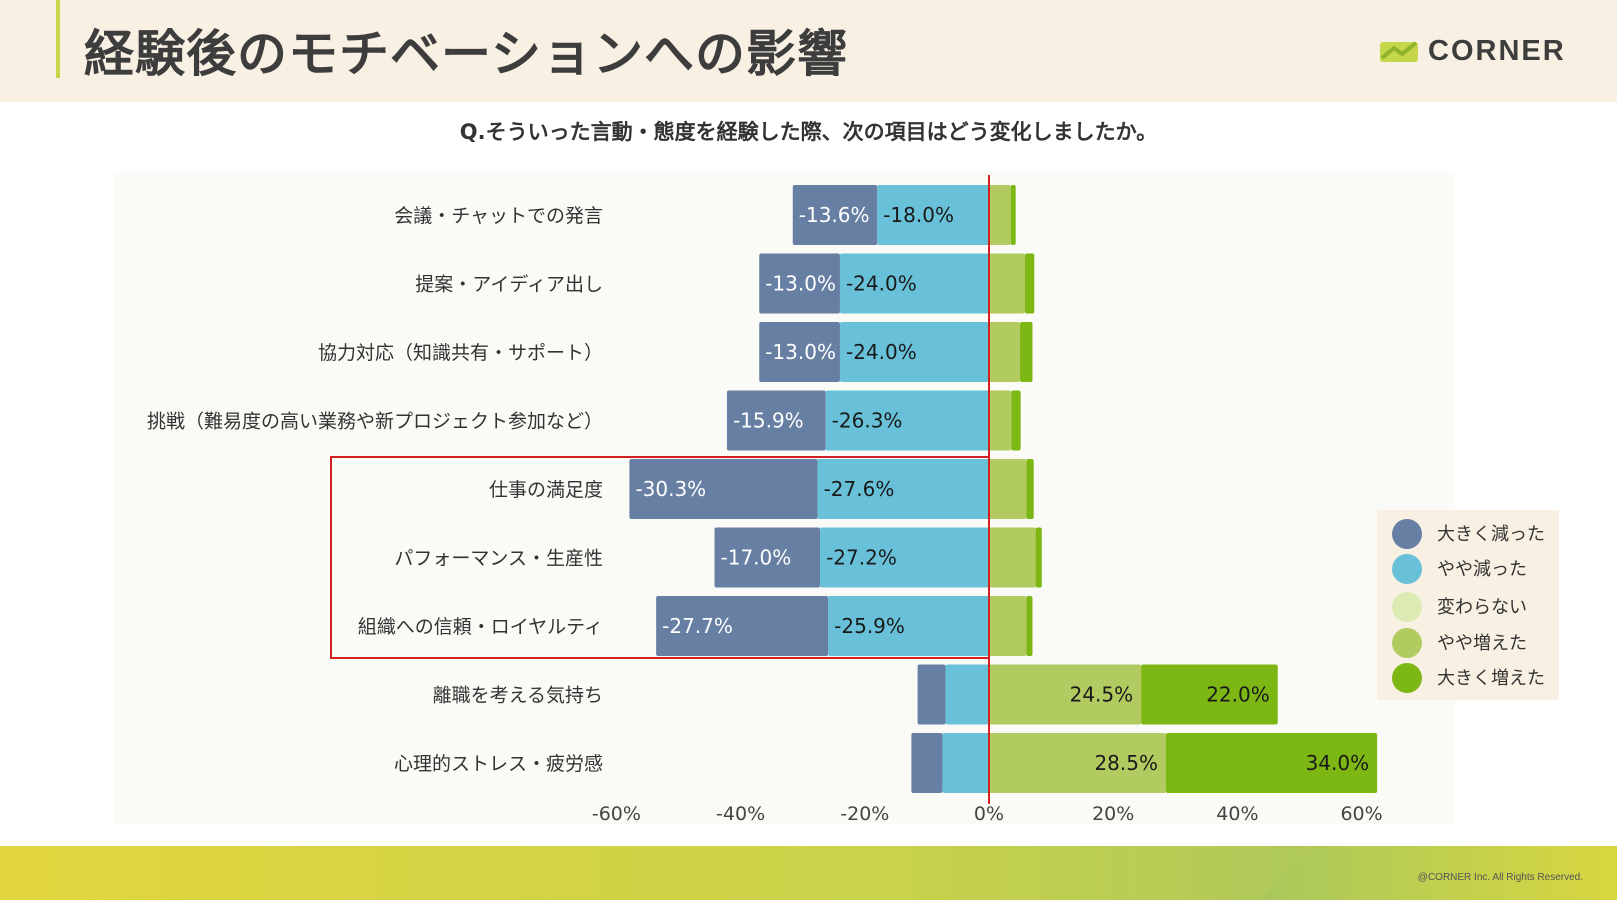 The image size is (1617, 900). What do you see at coordinates (989, 814) in the screenshot?
I see `x-tick-label: 0%` at bounding box center [989, 814].